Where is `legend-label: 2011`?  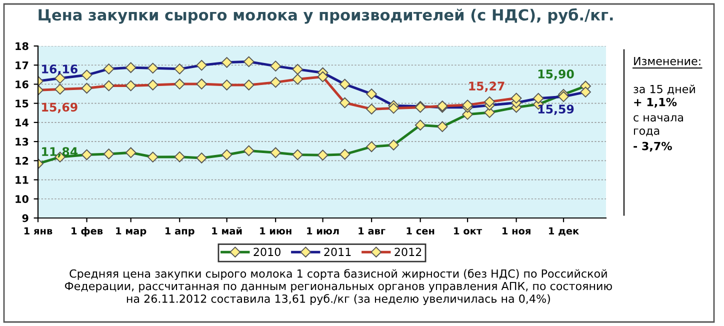 legend-label: 2011 is located at coordinates (337, 252).